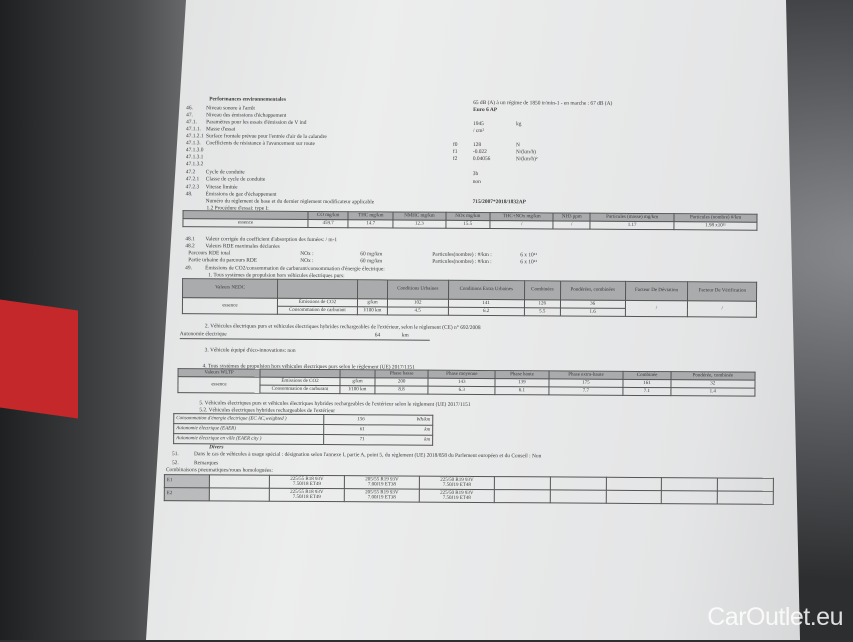  Describe the element at coordinates (203, 334) in the screenshot. I see `ev-range-label: Autonomie électrique` at that location.